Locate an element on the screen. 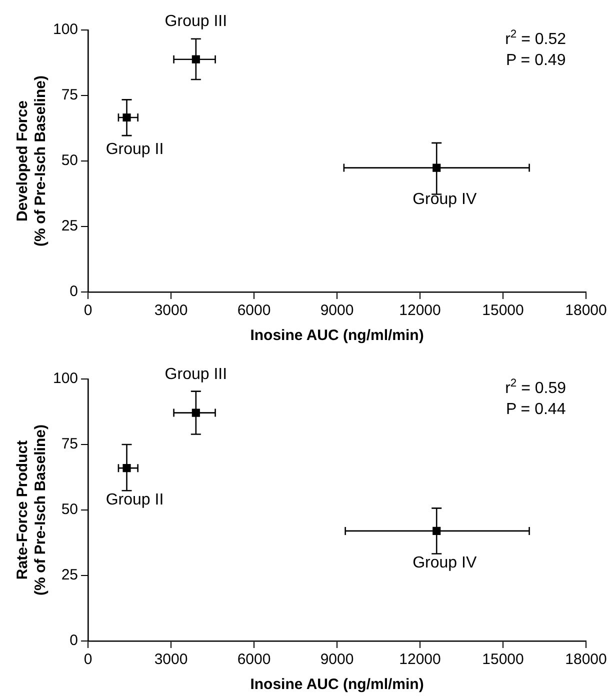 The image size is (612, 699). y-axis-title: Developed Force (% of Pre-Isch Baseline) is located at coordinates (32, 161).